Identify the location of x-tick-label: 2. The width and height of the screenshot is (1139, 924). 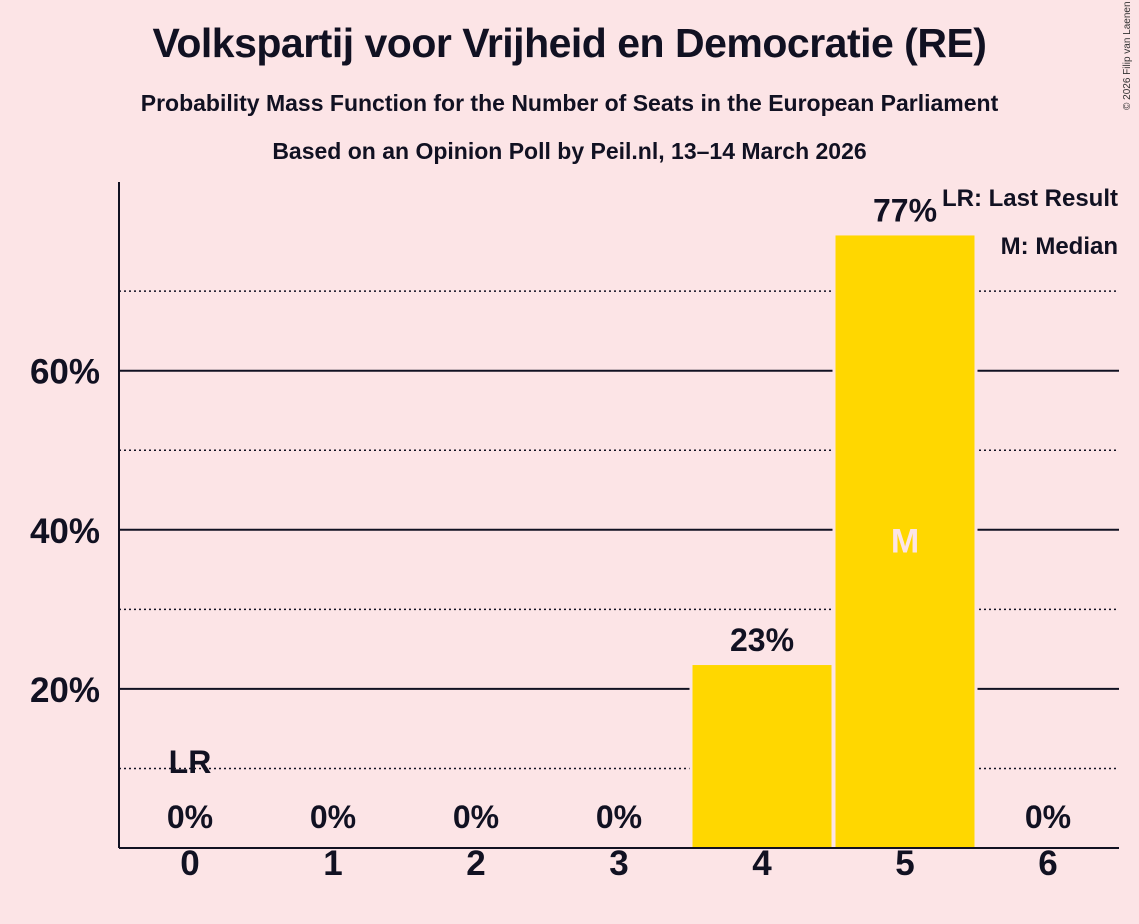
(475, 863).